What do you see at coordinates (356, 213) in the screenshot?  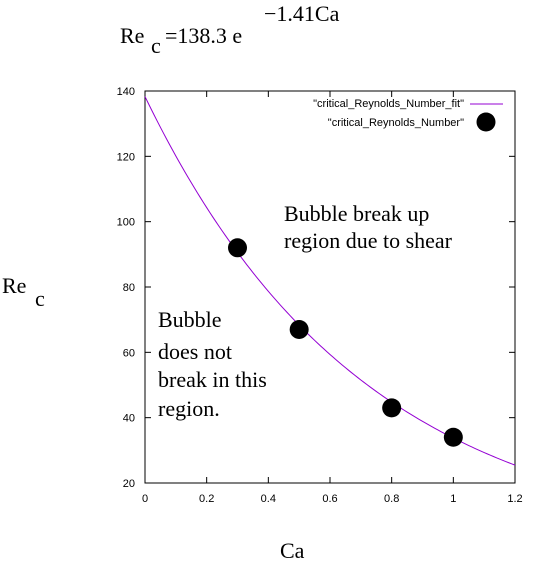 I see `annotation-upper-line-1: Bubble break up` at bounding box center [356, 213].